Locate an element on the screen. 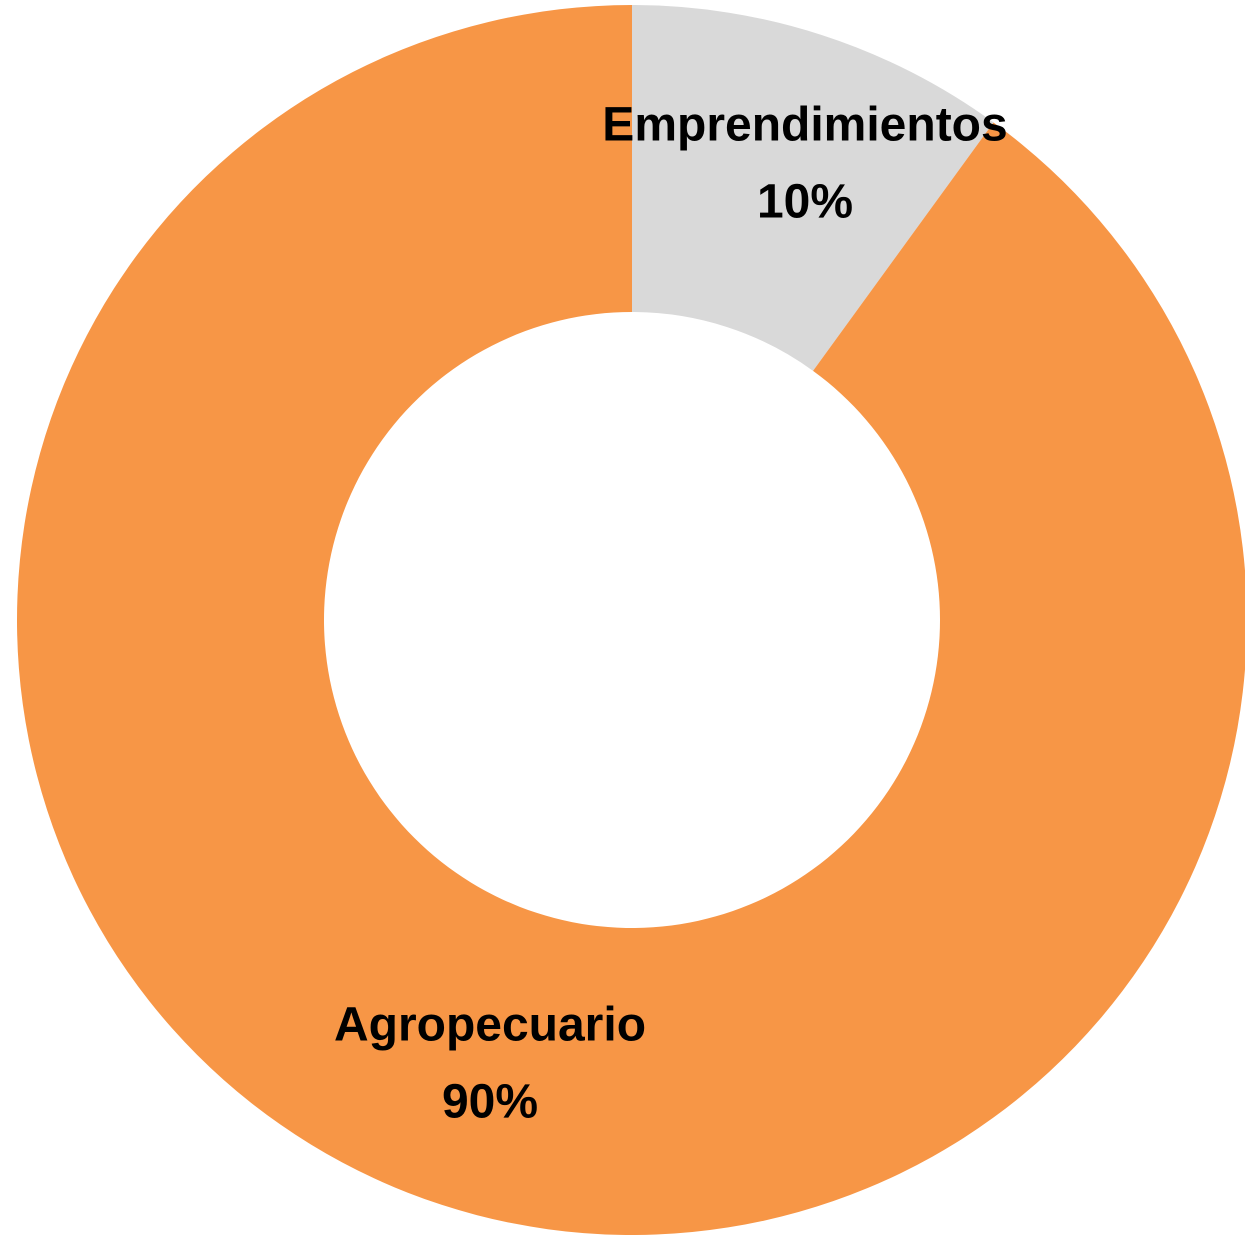 Image resolution: width=1245 pixels, height=1236 pixels. slice-value-label: 10% is located at coordinates (805, 202).